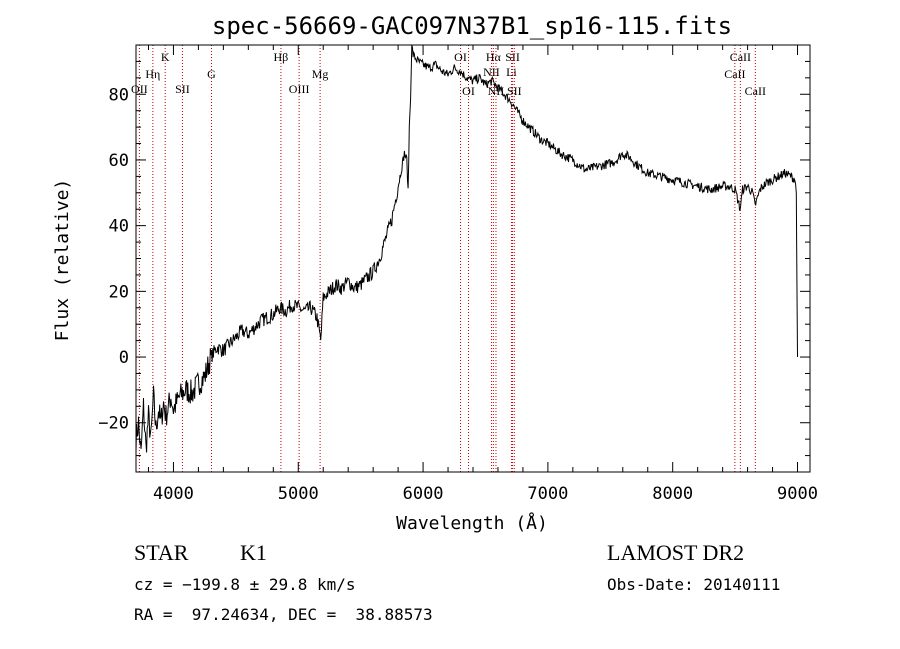  I want to click on spectral-line-label: OII, so click(139, 89).